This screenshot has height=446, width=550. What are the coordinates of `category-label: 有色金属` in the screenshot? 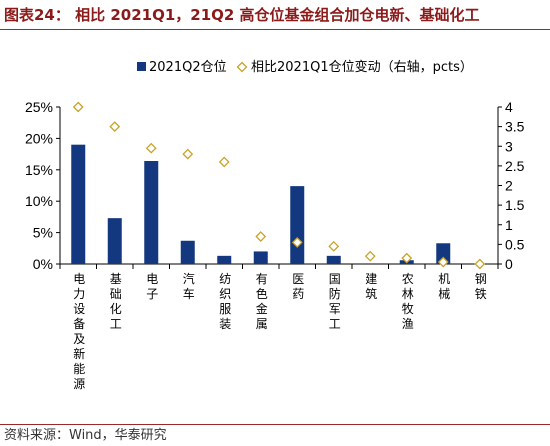 It's located at (262, 301).